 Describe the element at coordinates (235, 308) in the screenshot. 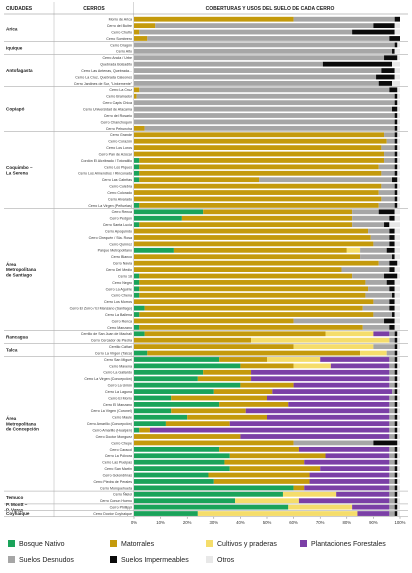

I see `chart-row: Cerro El Zorro / El Manzano (Santiago)` at that location.